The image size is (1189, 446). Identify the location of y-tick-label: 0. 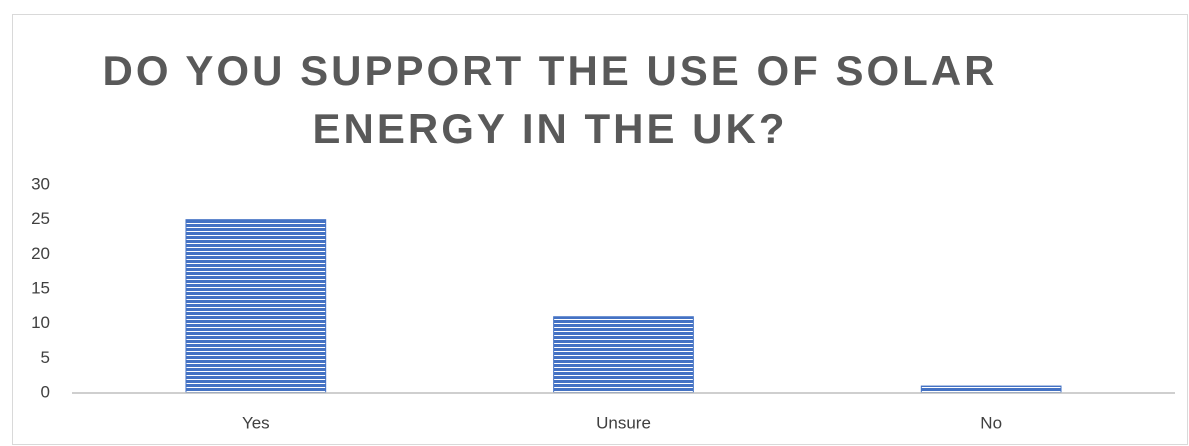
(45, 391).